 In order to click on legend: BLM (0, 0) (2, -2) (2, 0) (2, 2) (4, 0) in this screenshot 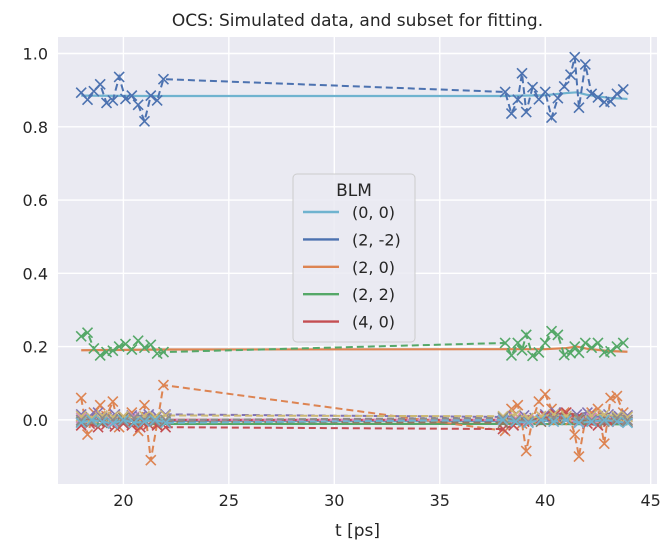, I will do `click(354, 258)`.